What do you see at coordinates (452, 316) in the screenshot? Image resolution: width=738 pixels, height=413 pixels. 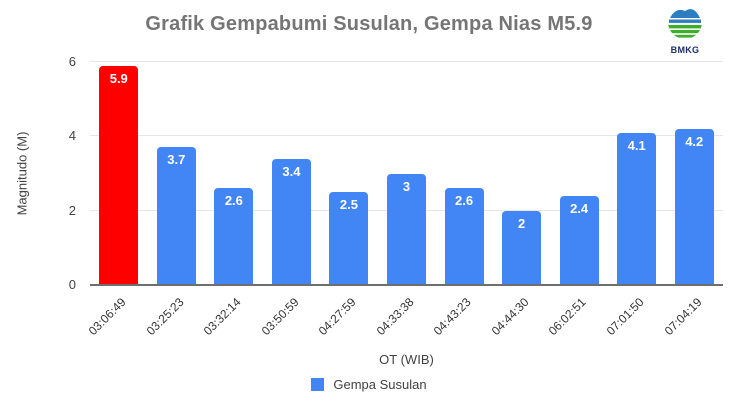 I see `x-tick-label: 04:43:23` at bounding box center [452, 316].